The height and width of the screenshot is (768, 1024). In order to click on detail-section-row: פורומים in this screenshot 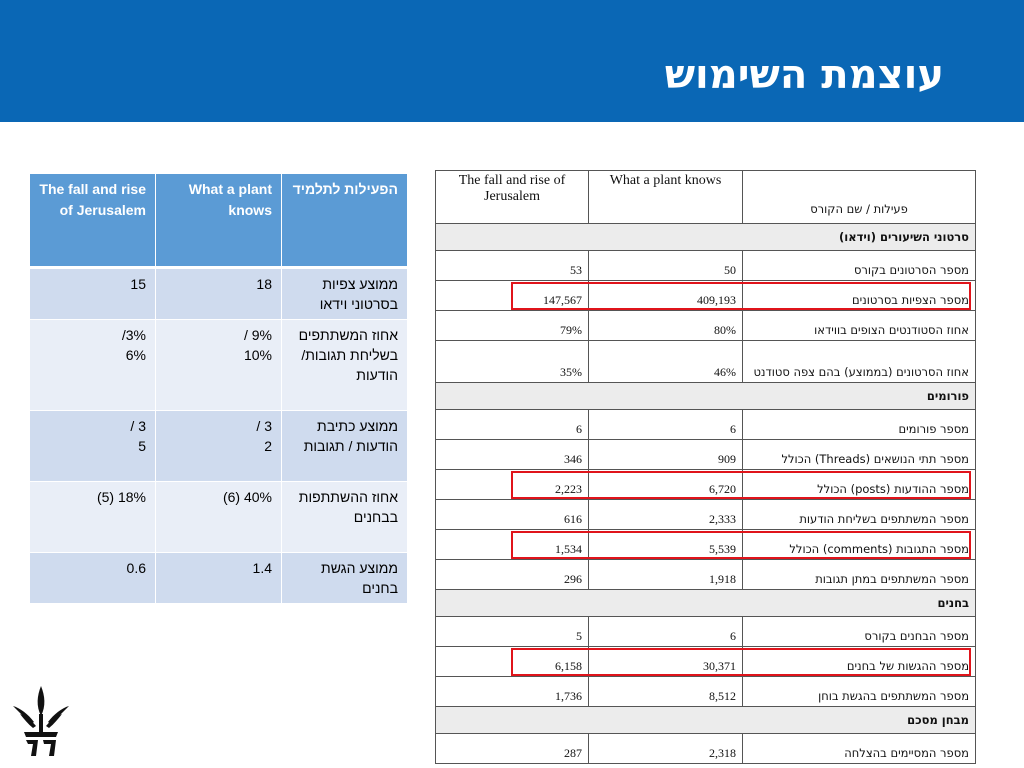, I will do `click(705, 396)`.